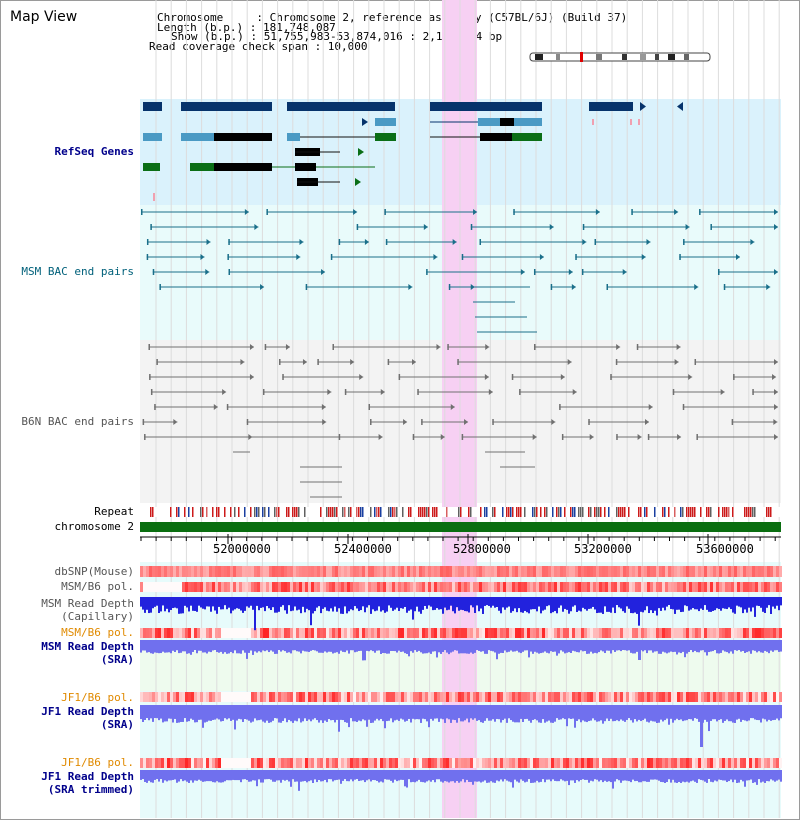  Describe the element at coordinates (77, 421) in the screenshot. I see `b6n-bac-label: B6N BAC end pairs` at that location.